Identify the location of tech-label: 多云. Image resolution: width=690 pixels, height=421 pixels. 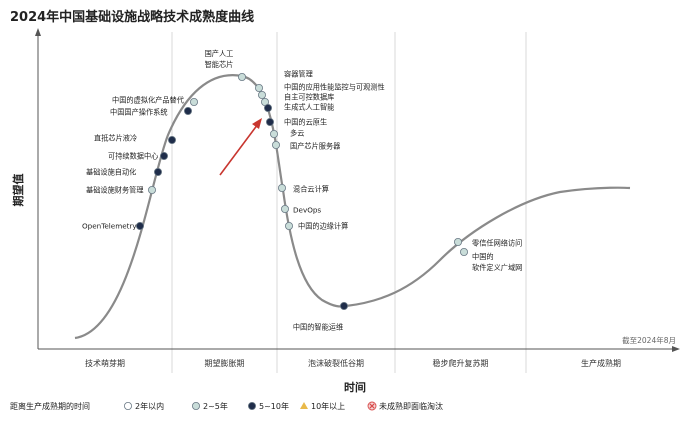
(297, 133).